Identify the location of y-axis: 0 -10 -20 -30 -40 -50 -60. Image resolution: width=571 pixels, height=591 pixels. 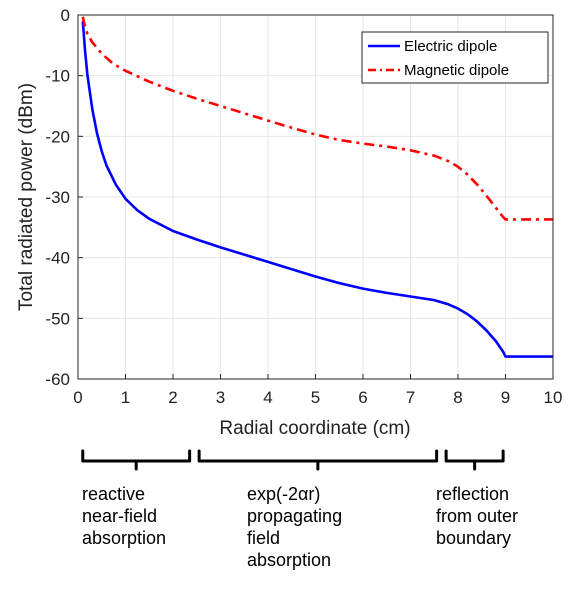
(64, 197).